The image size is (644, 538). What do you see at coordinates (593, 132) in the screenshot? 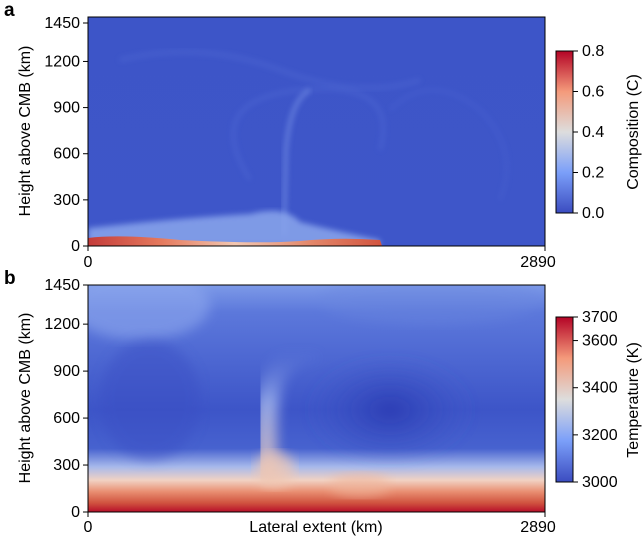
I see `colorbar-tick-label: 0.4` at bounding box center [593, 132].